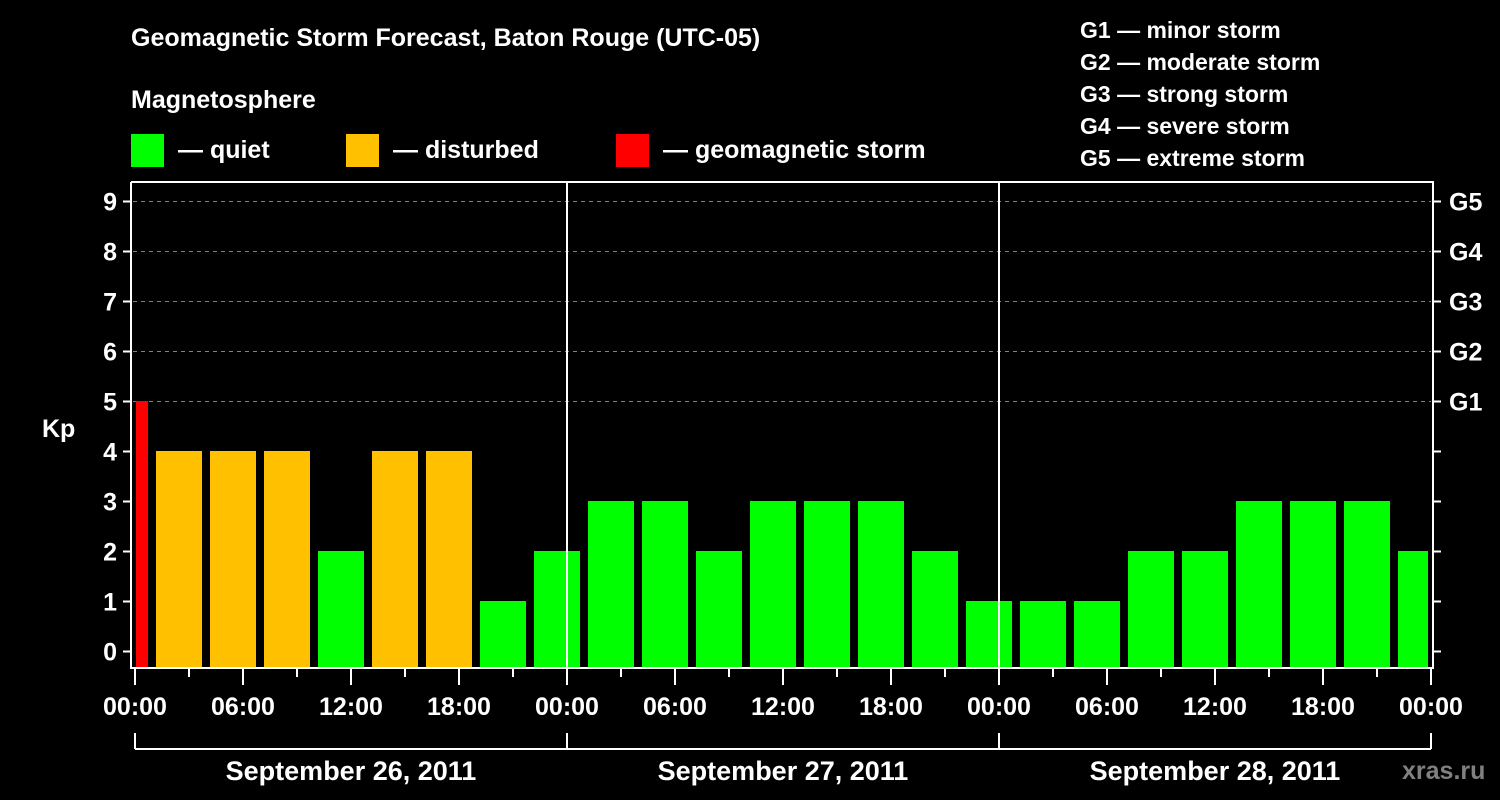 The width and height of the screenshot is (1500, 800). What do you see at coordinates (224, 150) in the screenshot?
I see `legend-label-quiet: — quiet` at bounding box center [224, 150].